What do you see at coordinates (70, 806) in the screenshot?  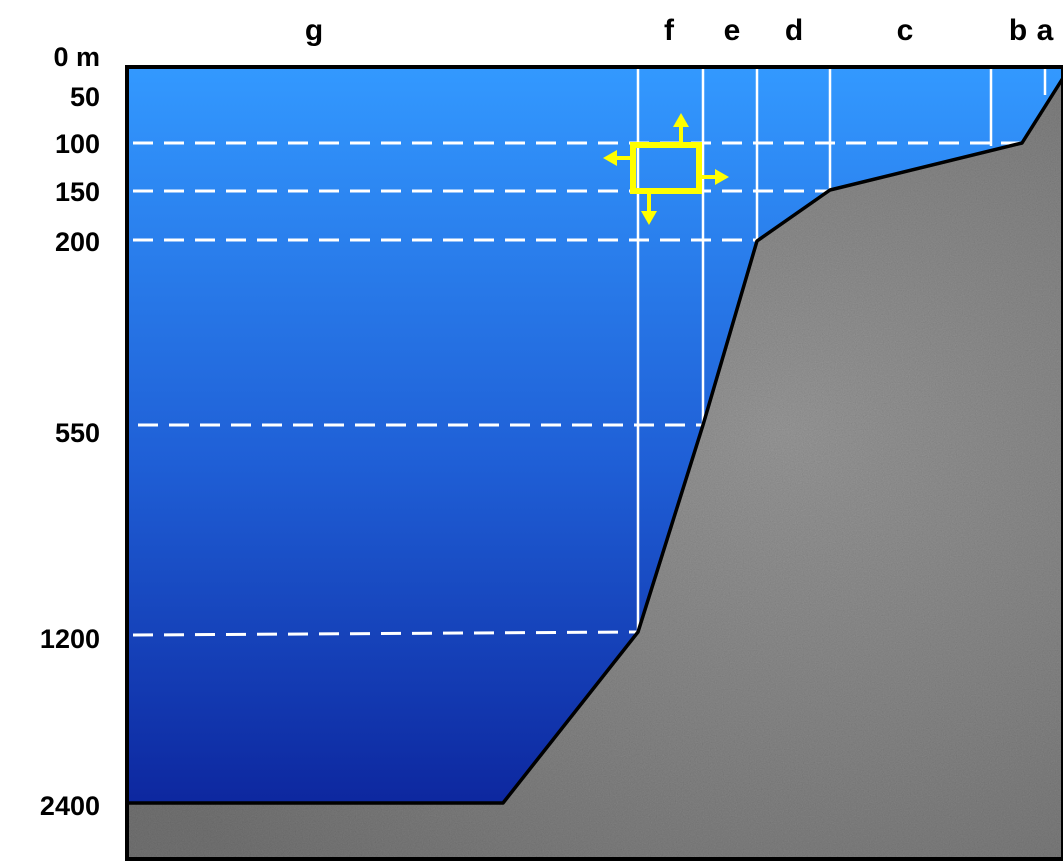 I see `depth-label-2400: 2400` at bounding box center [70, 806].